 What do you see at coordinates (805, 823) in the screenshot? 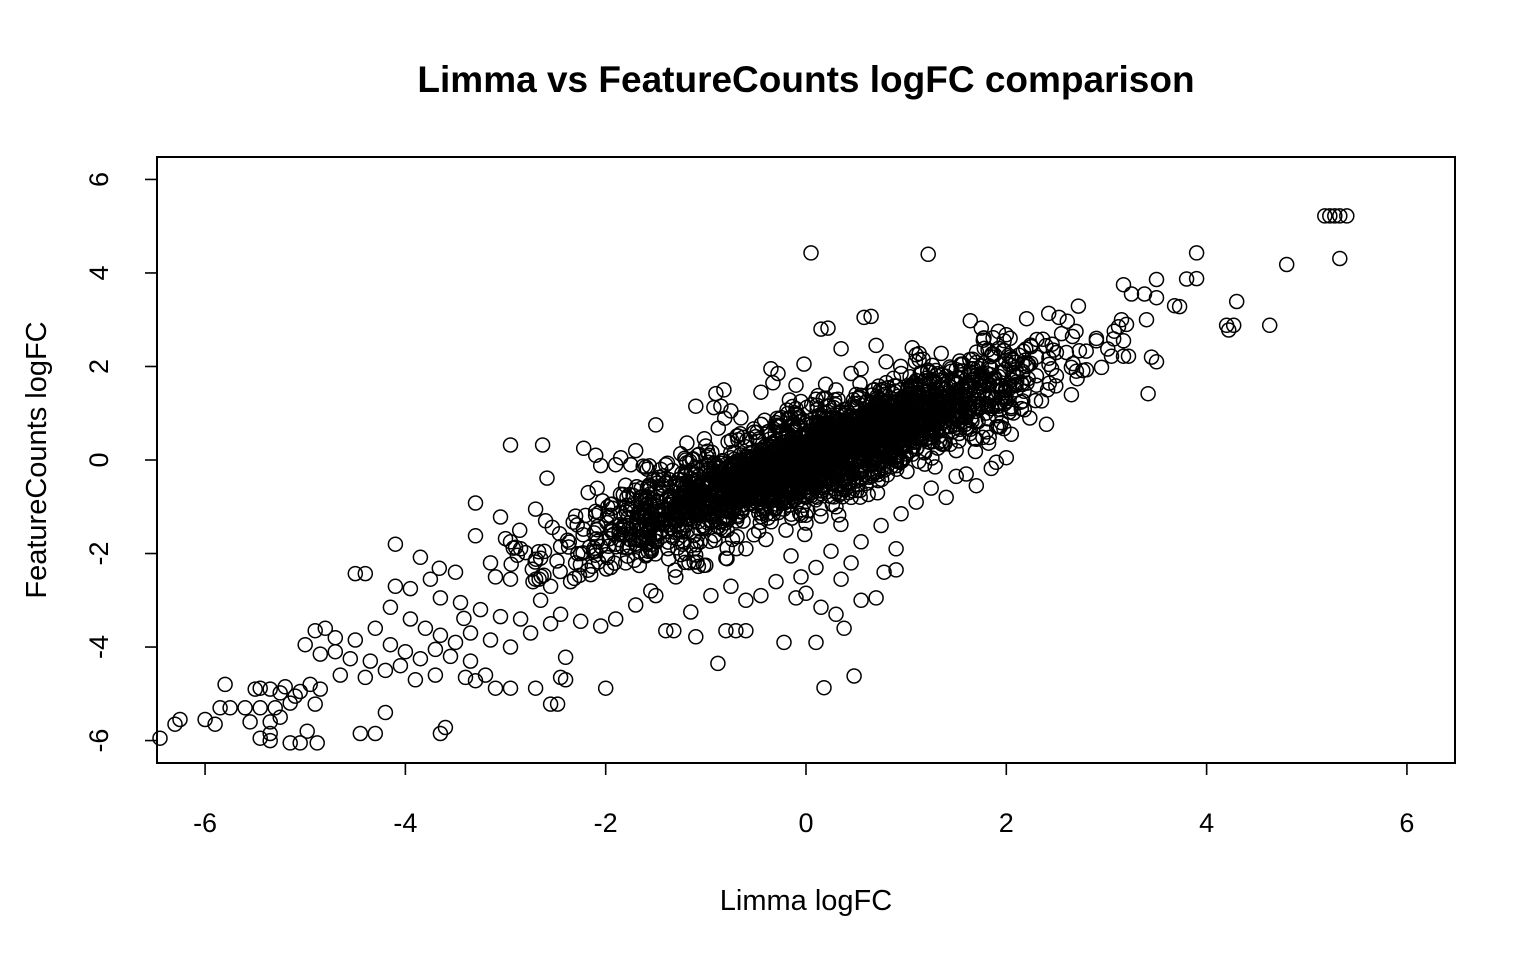
I see `x-tick-label: 0` at bounding box center [805, 823].